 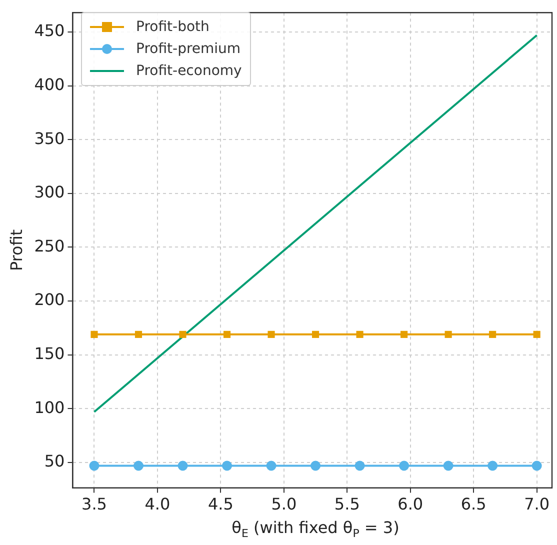 I want to click on x-tick-label: 3.5, so click(x=94, y=504).